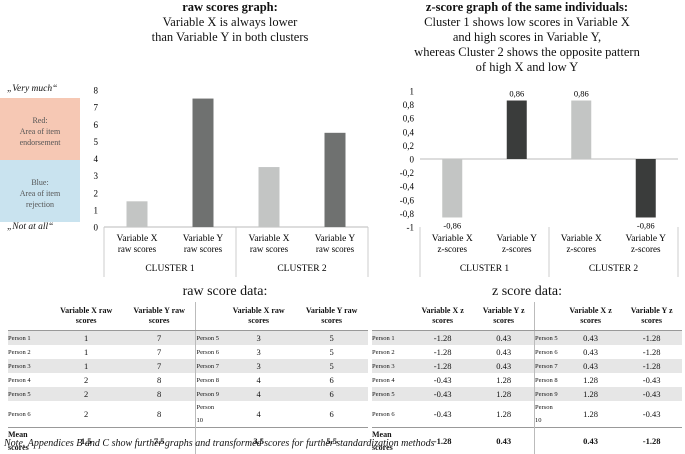  Describe the element at coordinates (546, 337) in the screenshot. I see `person-label: Person 5` at that location.